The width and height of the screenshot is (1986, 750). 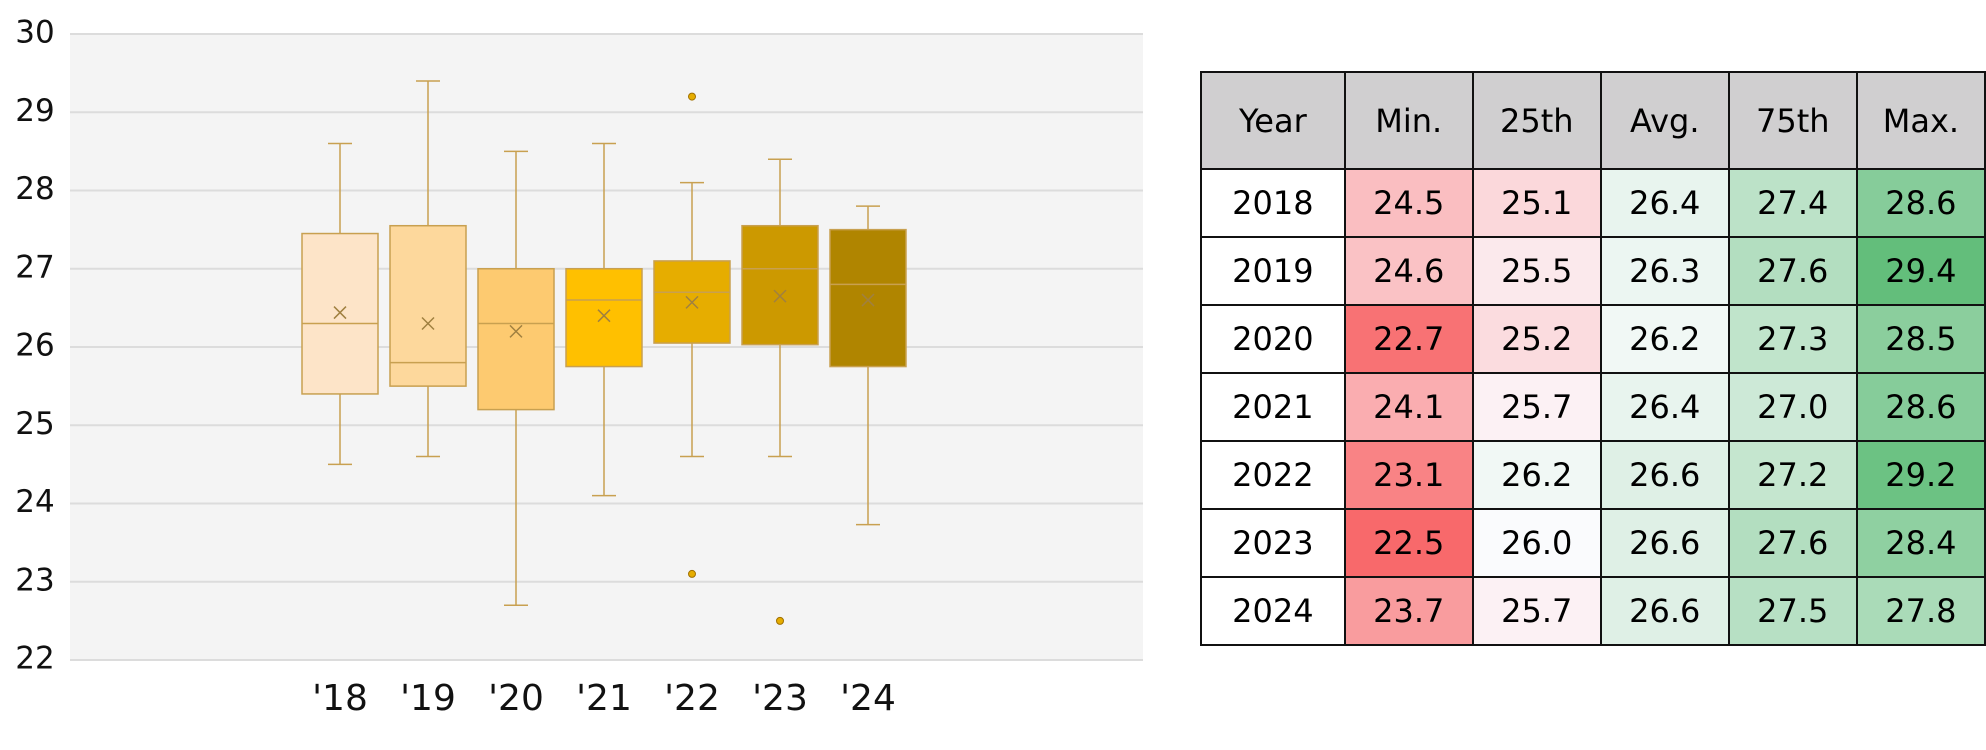 I want to click on table-cell: 27.3, so click(x=1792, y=339).